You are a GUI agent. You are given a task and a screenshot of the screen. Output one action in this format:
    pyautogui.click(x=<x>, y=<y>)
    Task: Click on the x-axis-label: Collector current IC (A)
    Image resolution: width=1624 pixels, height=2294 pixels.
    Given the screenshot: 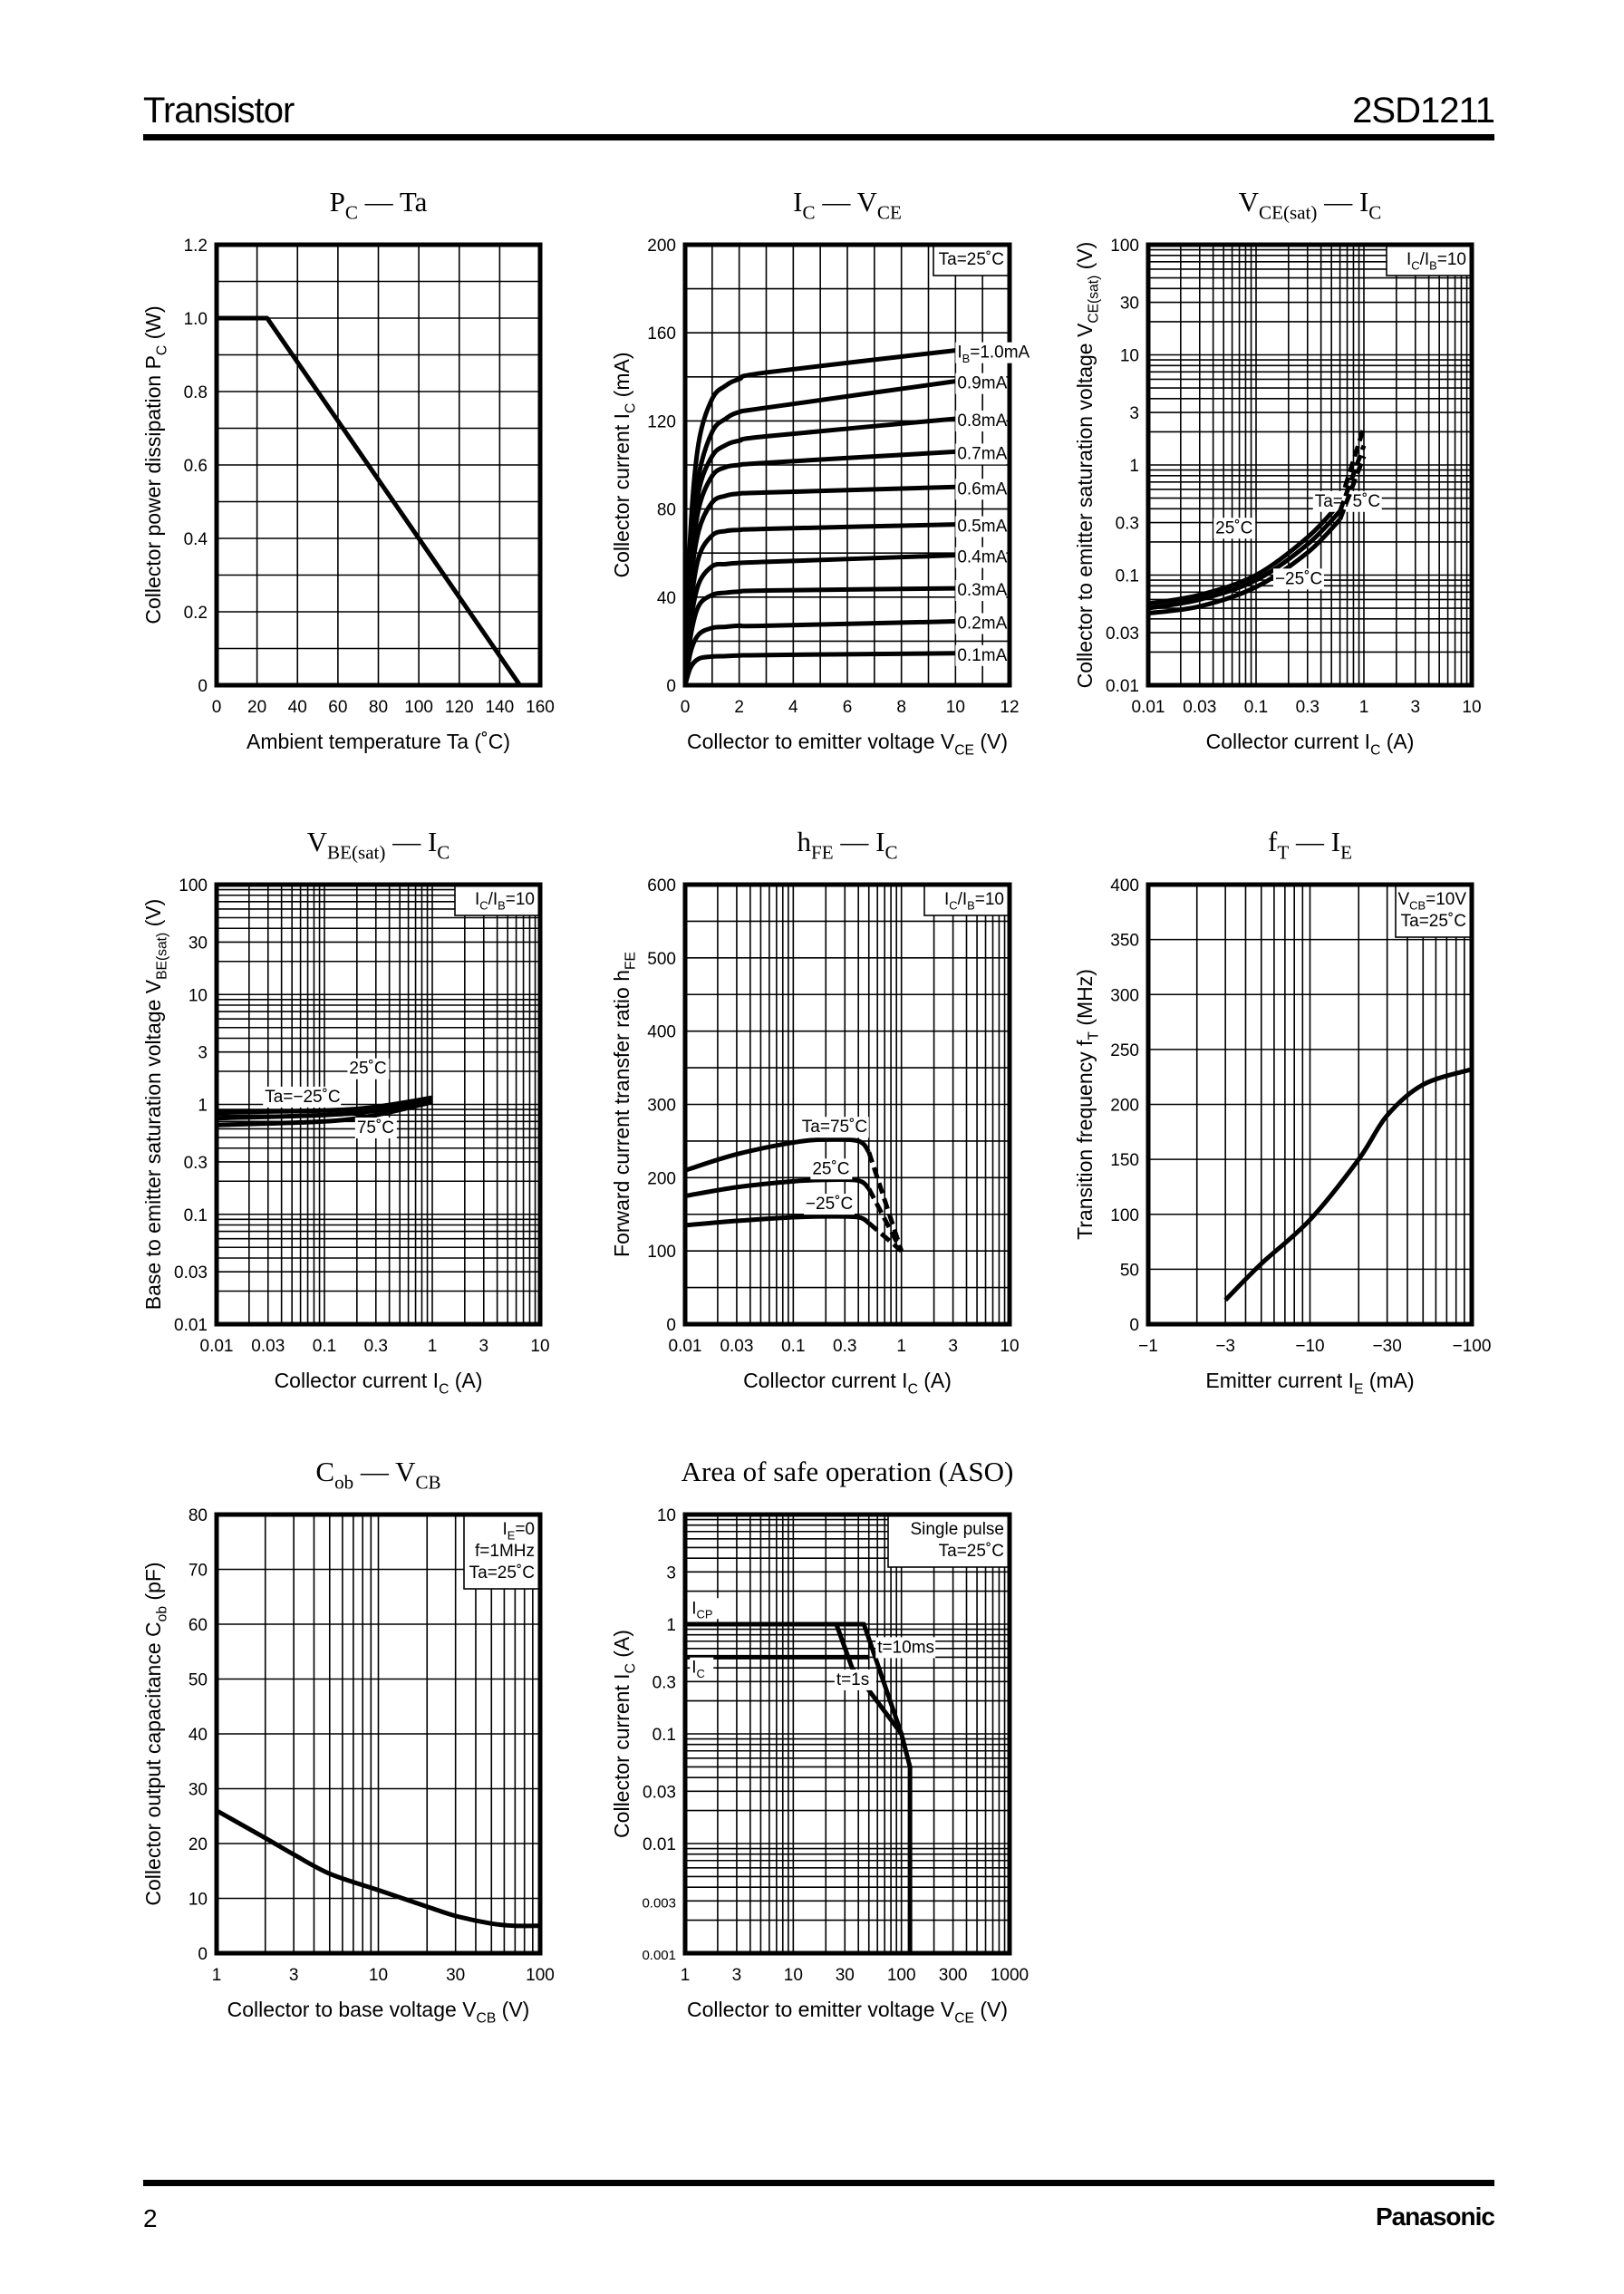 What is the action you would take?
    pyautogui.click(x=1310, y=744)
    